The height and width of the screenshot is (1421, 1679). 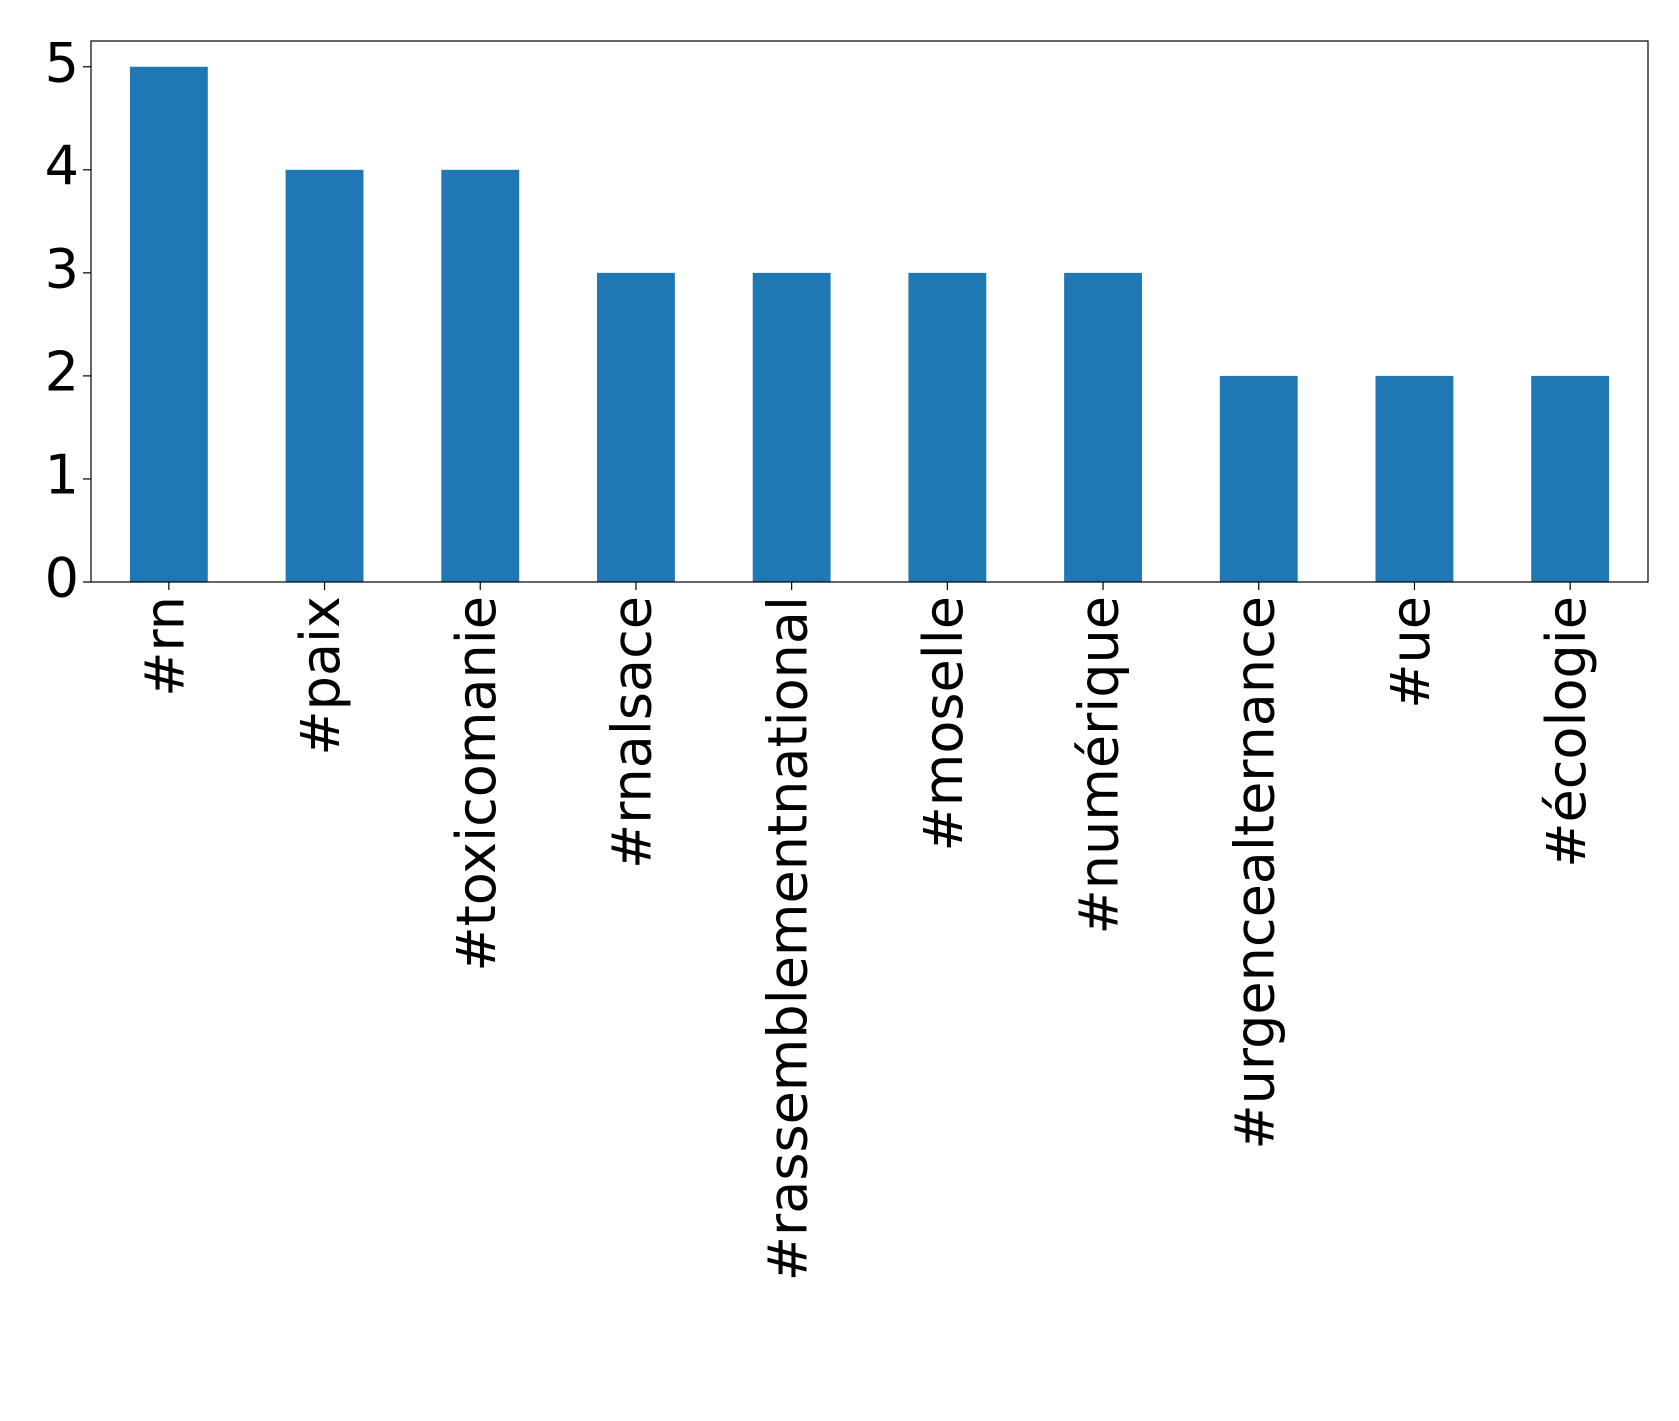 What do you see at coordinates (943, 723) in the screenshot?
I see `x-tick-label: #moselle` at bounding box center [943, 723].